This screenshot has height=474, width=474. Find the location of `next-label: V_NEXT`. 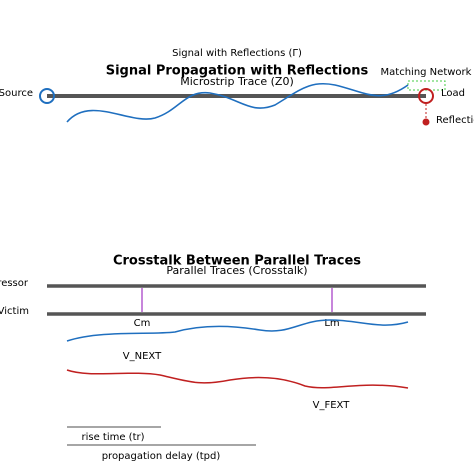

next-label: V_NEXT is located at coordinates (142, 356).